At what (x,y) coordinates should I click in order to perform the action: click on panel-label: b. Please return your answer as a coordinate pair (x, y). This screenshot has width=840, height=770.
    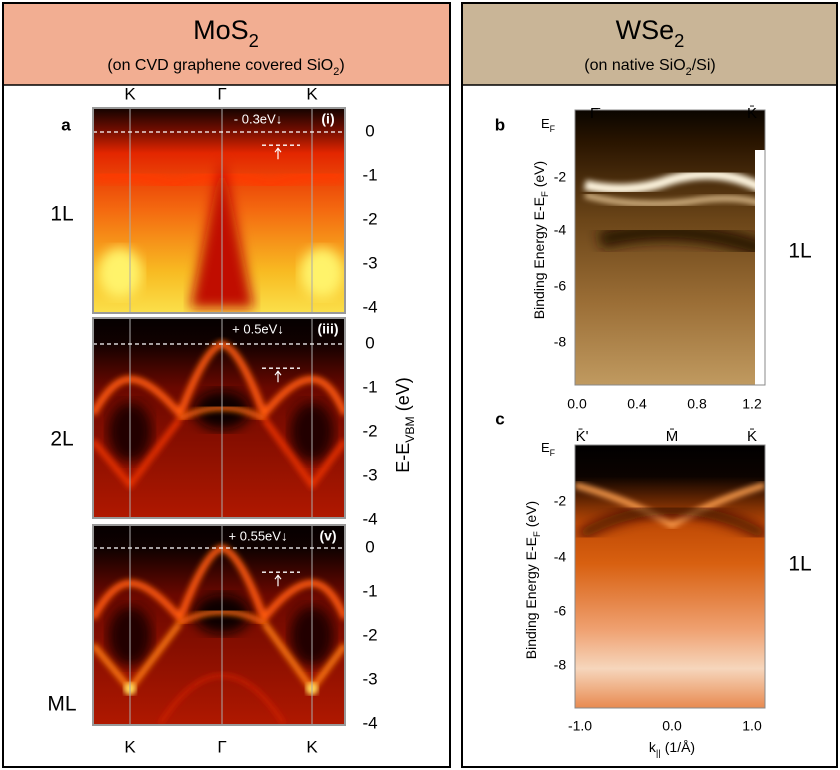
    Looking at the image, I should click on (500, 124).